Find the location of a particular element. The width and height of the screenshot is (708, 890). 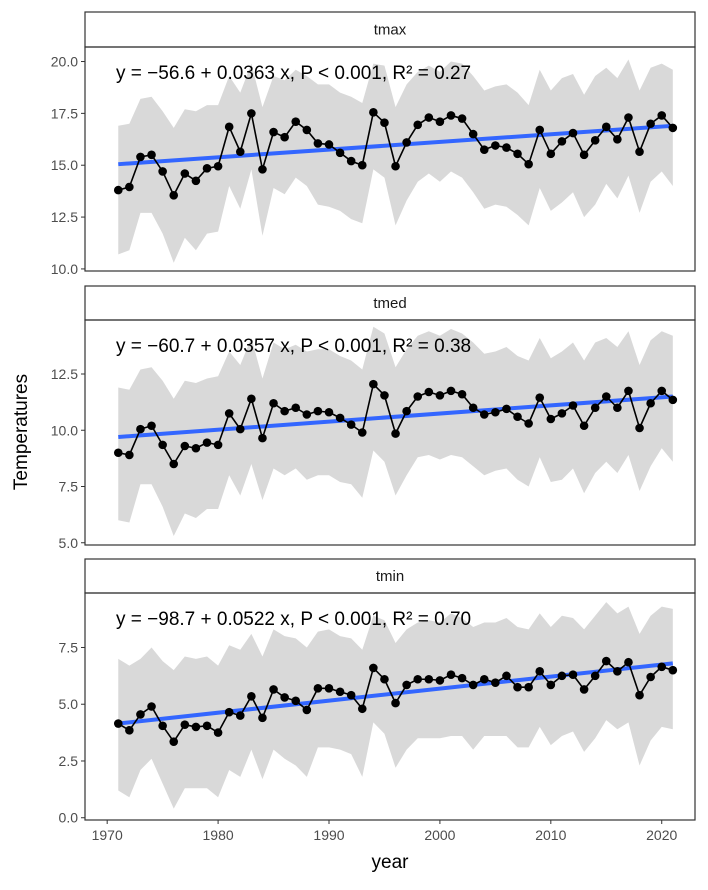

x-axis: 1970 1980 1990 2000 2010 2020 is located at coordinates (385, 831).